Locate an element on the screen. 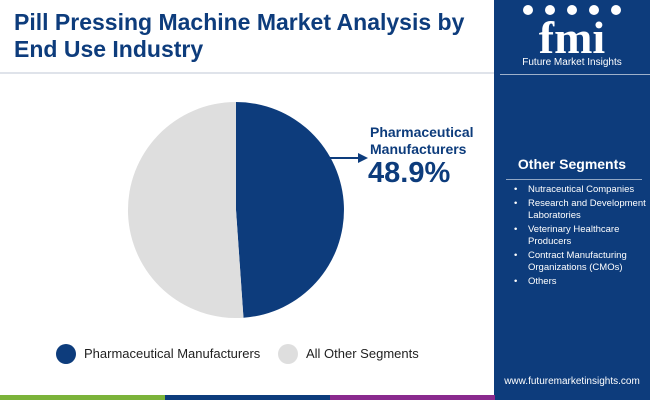  footer-bar-purple is located at coordinates (412, 397).